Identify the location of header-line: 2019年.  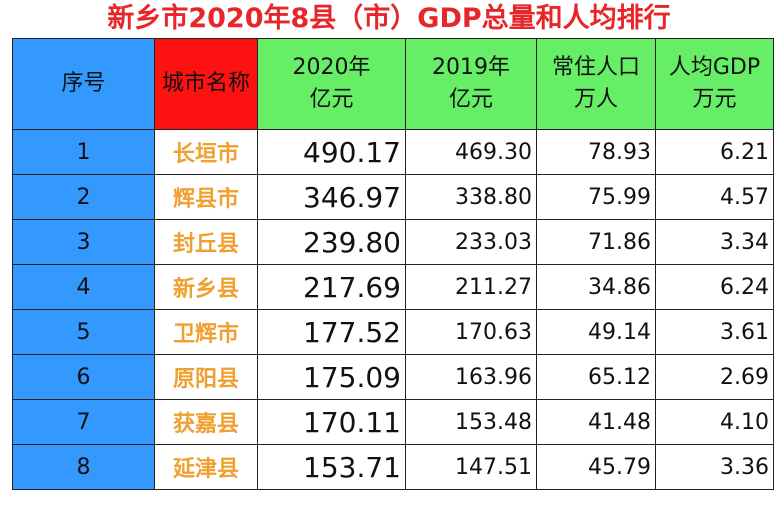
(471, 67).